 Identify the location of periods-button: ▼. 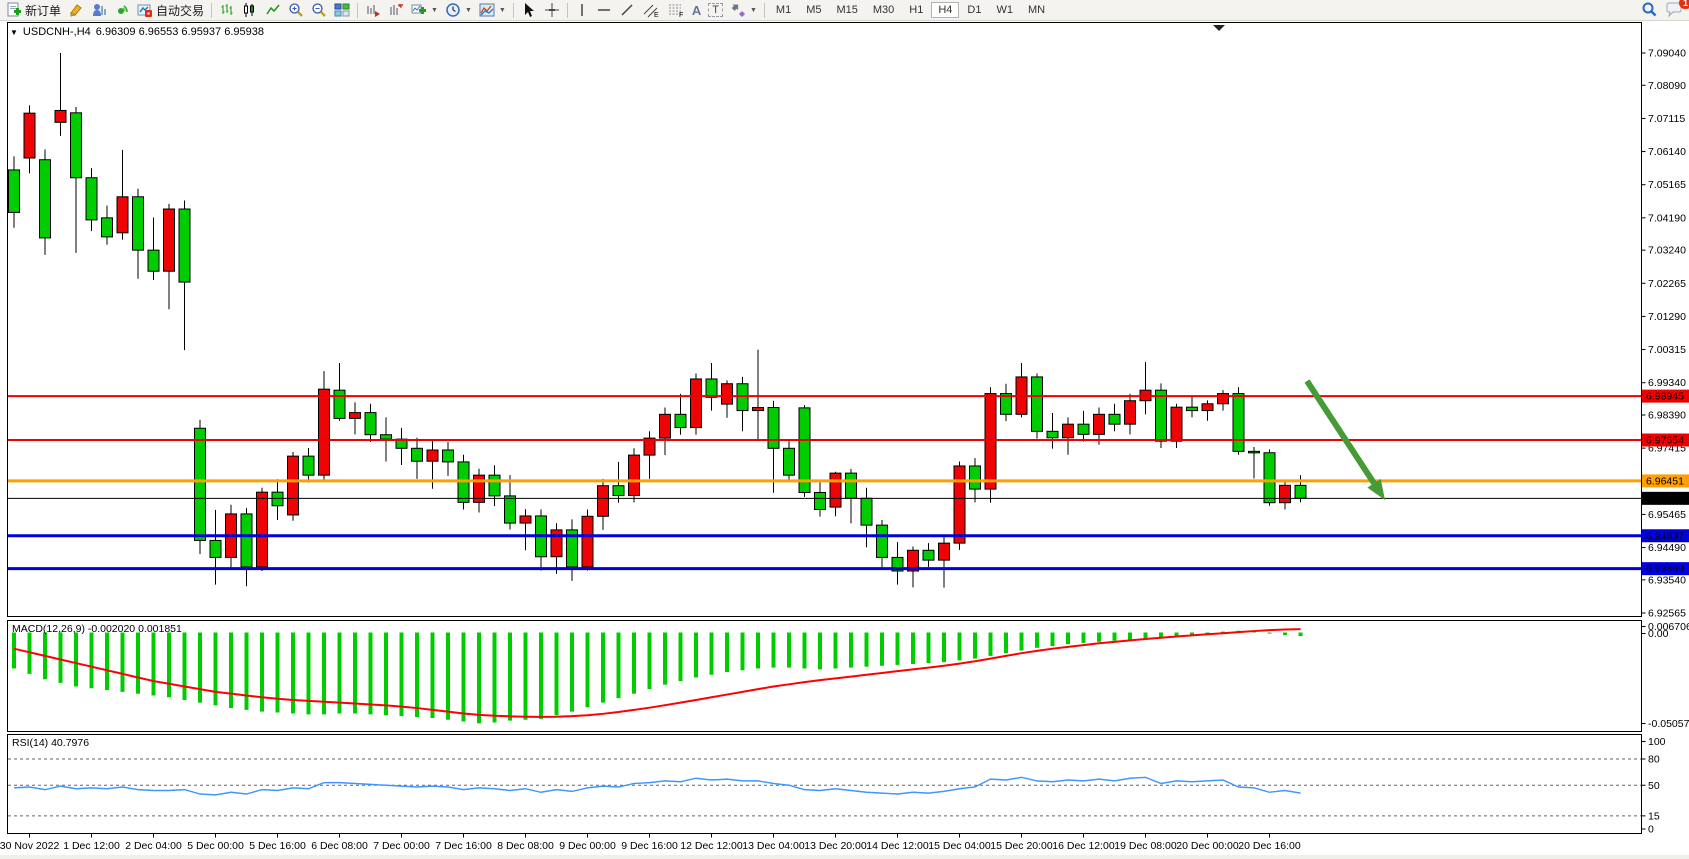
(458, 10).